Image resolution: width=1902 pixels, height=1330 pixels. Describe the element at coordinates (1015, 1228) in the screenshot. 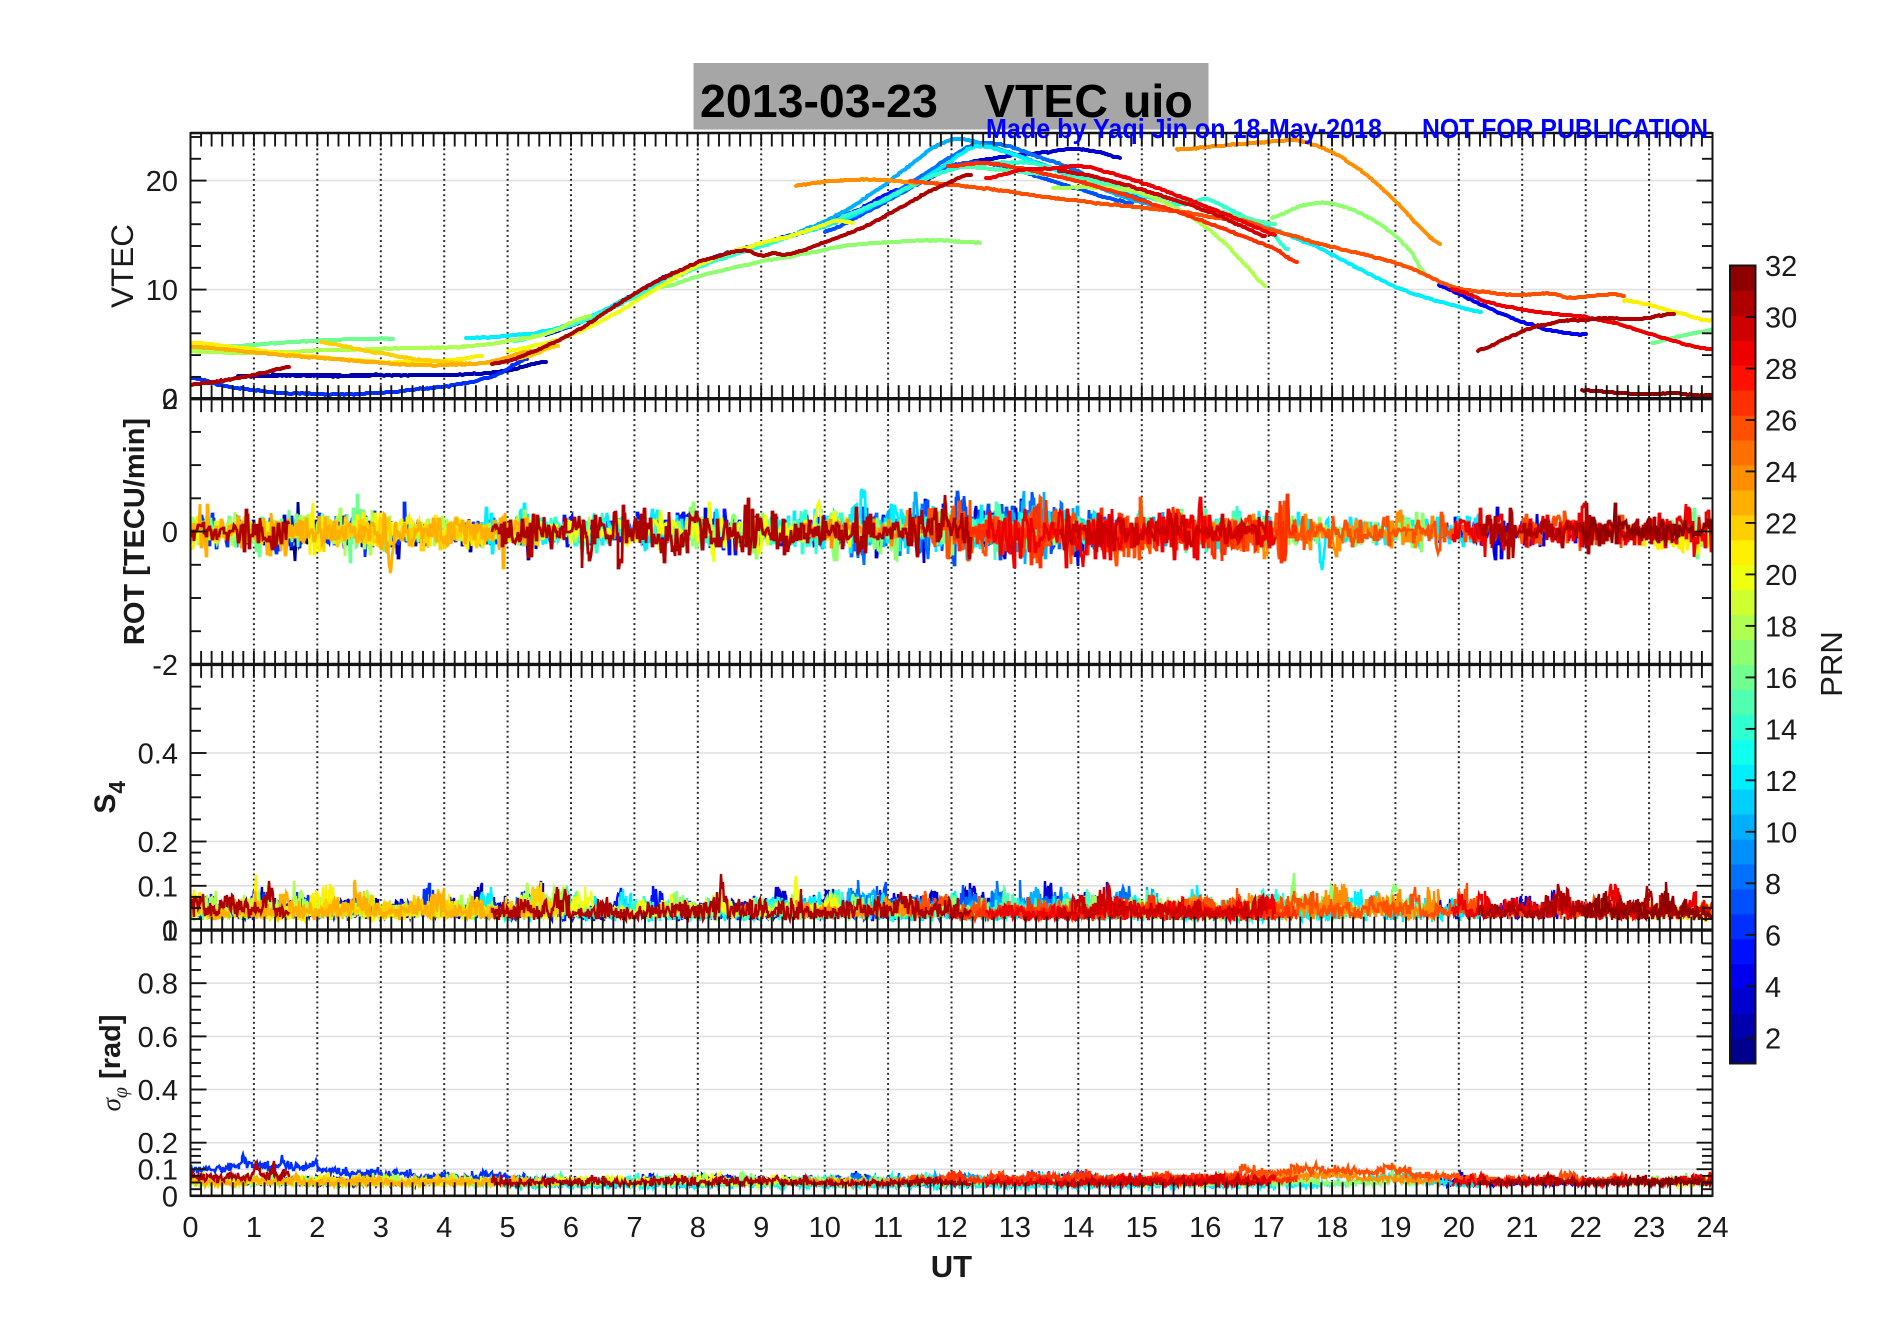

I see `svg-text: 13` at that location.